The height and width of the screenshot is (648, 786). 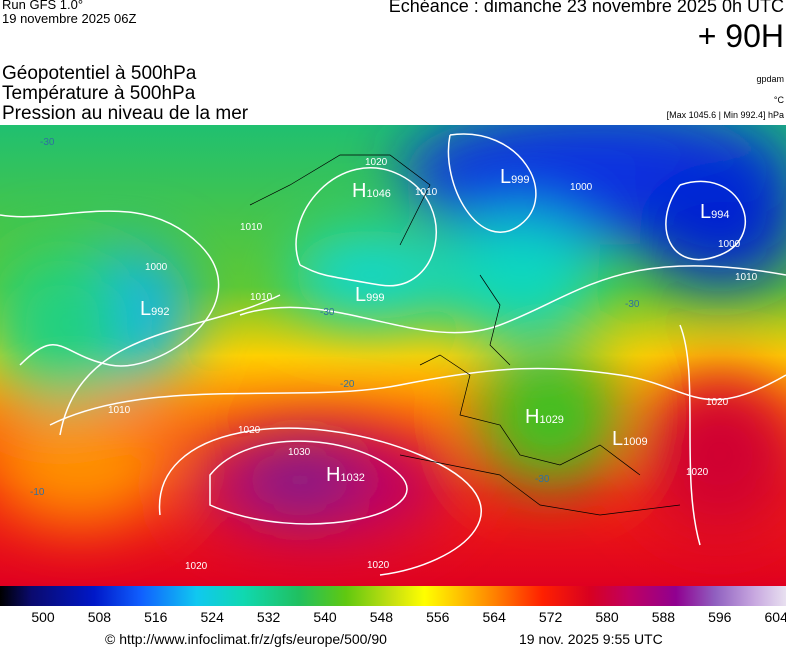 I want to click on isobar-label: 1030, so click(x=299, y=452).